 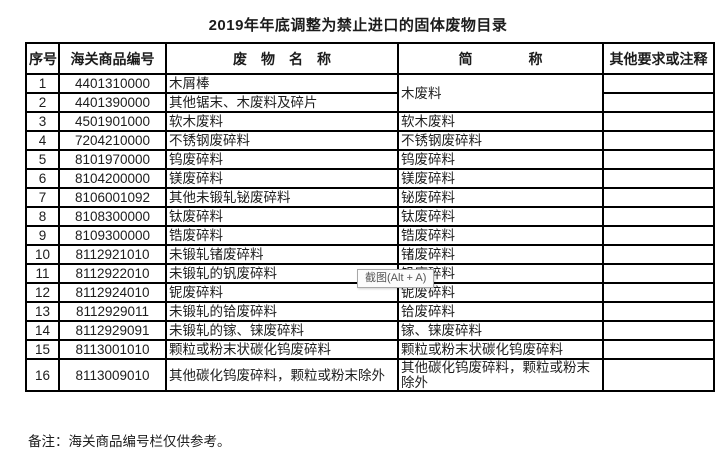 I want to click on cell-abbreviation: 锗废碎料, so click(x=500, y=254).